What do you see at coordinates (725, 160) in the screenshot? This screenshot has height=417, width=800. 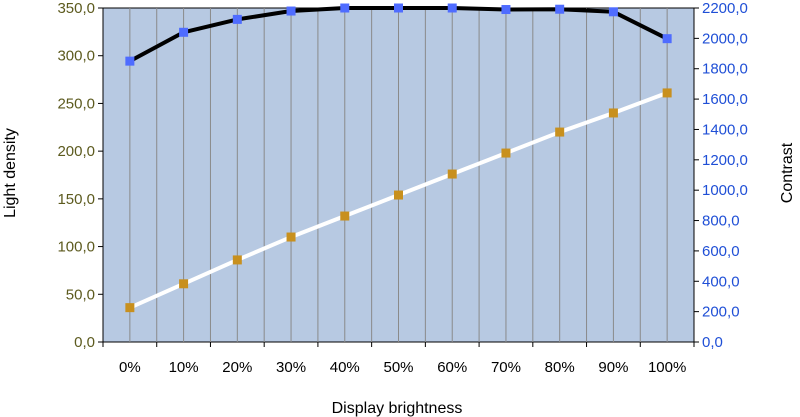 I see `right-tick-label: 1200,0` at bounding box center [725, 160].